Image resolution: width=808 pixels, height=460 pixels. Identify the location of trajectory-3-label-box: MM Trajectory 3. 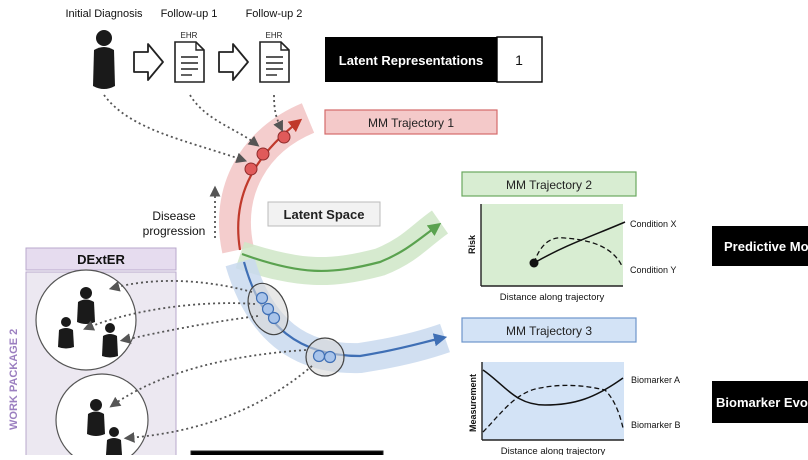
(549, 330).